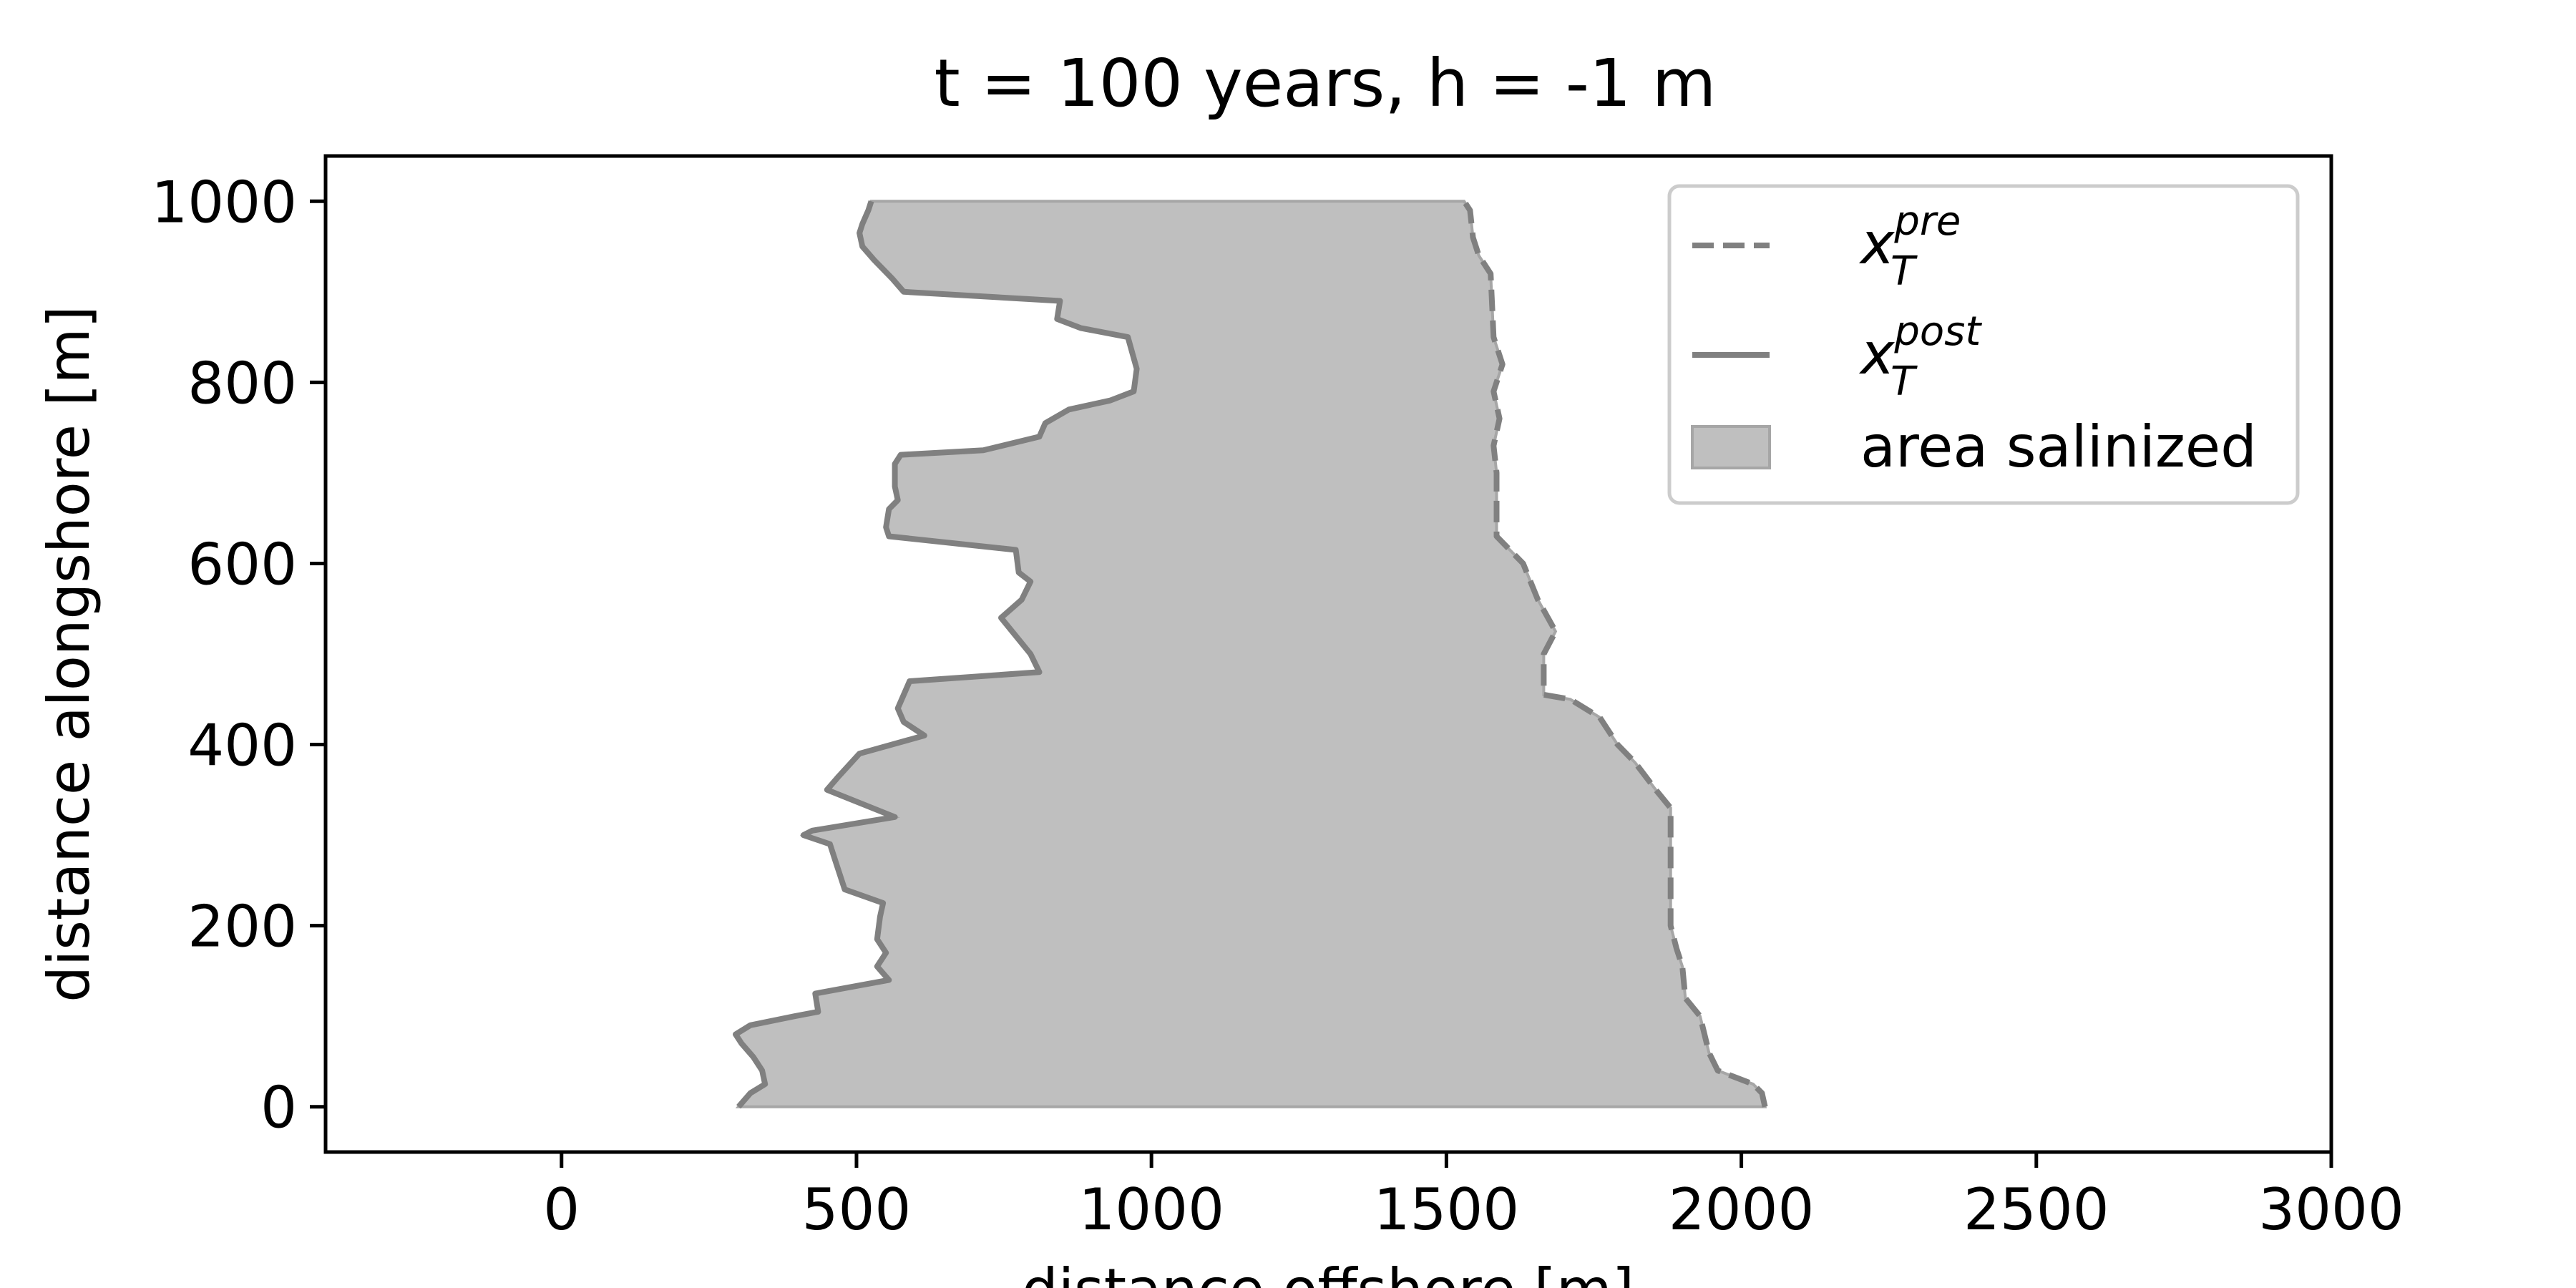  Describe the element at coordinates (242, 383) in the screenshot. I see `y-tick-label: 800` at that location.